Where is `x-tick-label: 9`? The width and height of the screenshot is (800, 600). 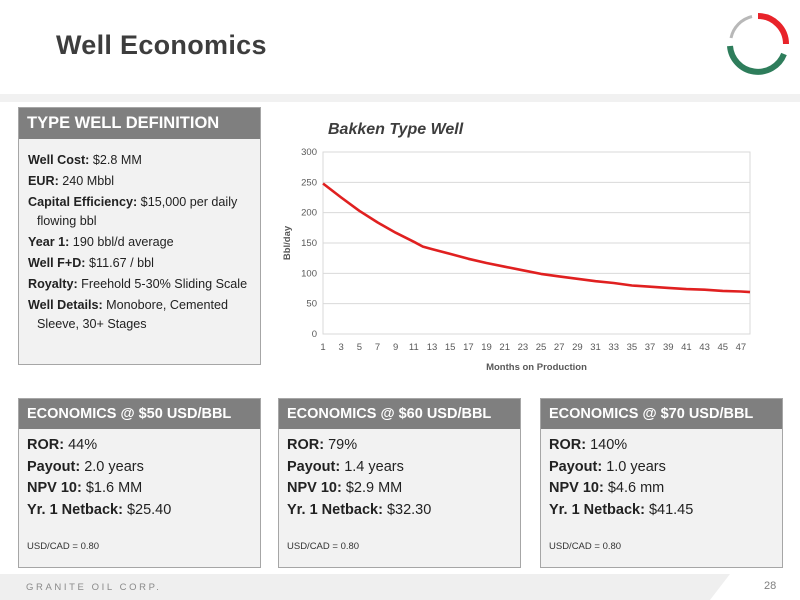 x-tick-label: 9 is located at coordinates (395, 347).